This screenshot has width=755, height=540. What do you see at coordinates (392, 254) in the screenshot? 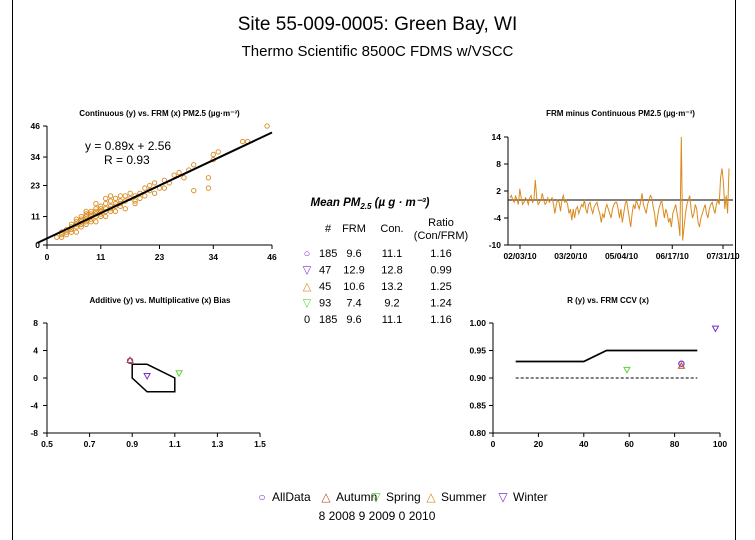
I see `table-row-con: 11.1` at bounding box center [392, 254].